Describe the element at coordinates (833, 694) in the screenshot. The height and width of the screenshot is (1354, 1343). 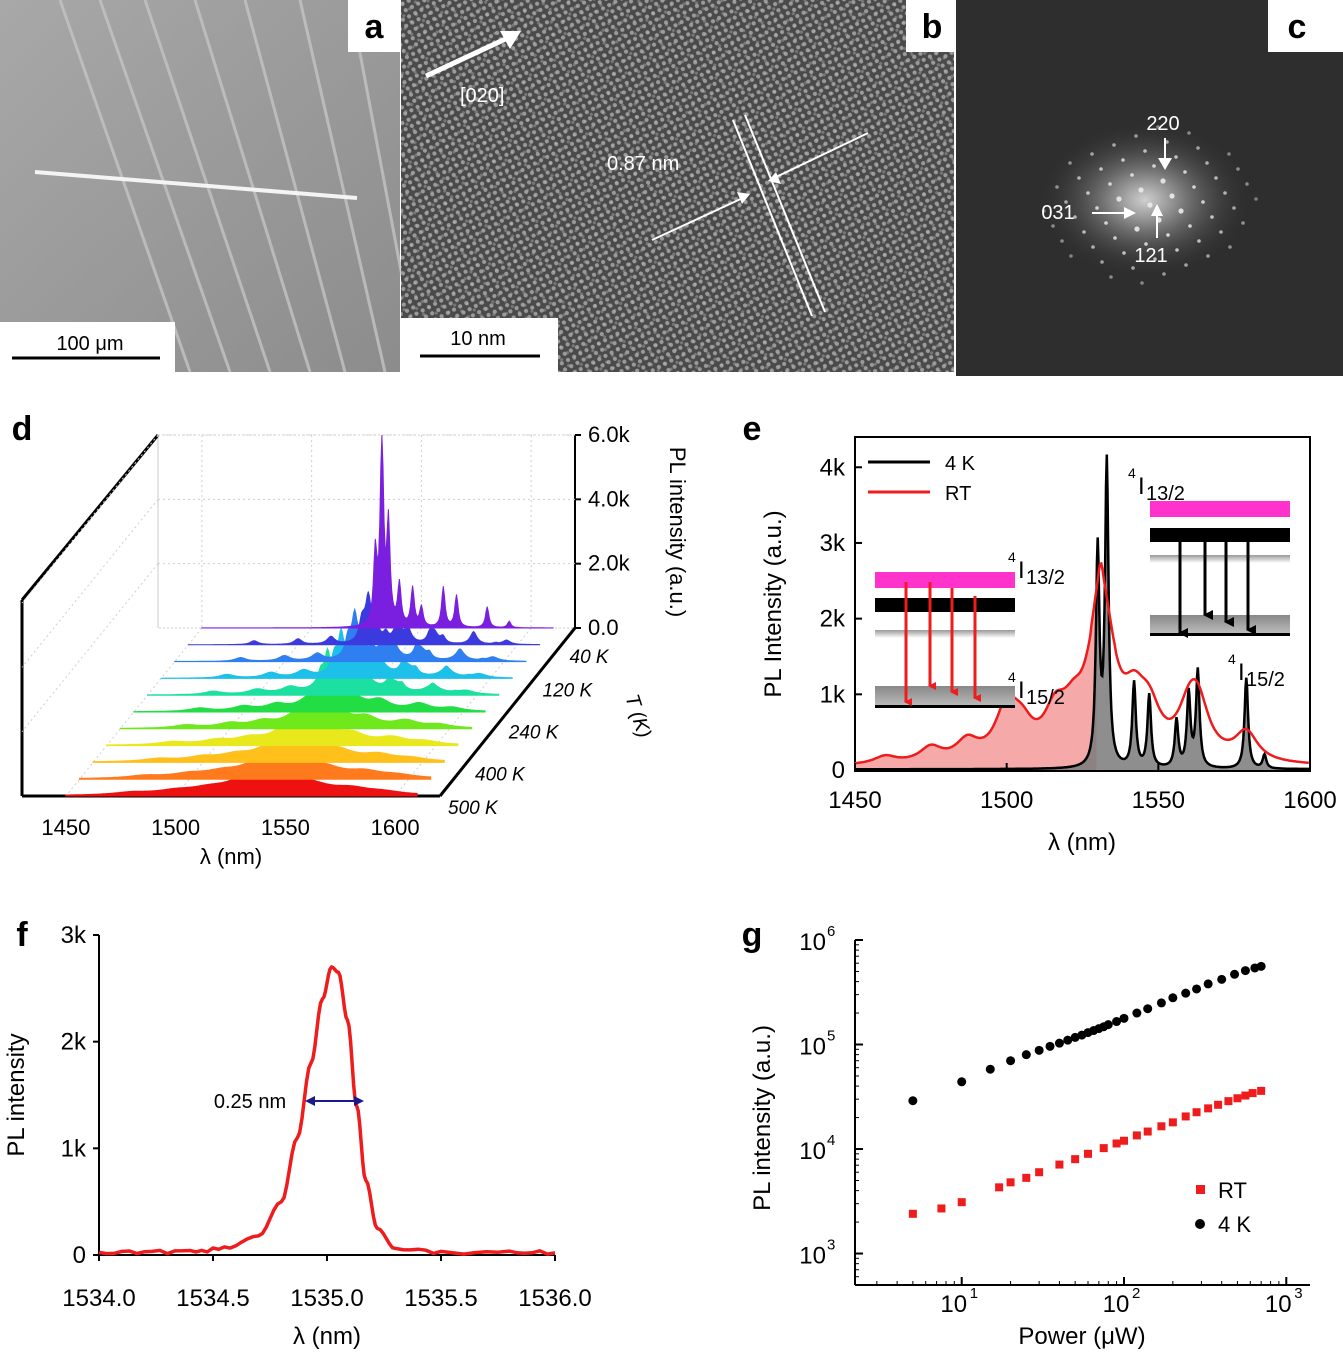
I see `e-ytick: 1k` at that location.